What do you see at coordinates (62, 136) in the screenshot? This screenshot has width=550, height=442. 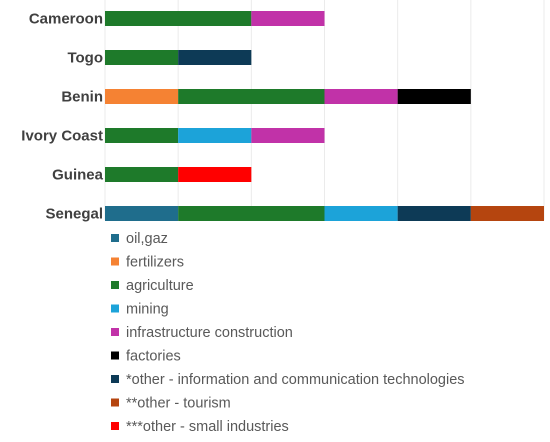 I see `category-label: Ivory Coast` at bounding box center [62, 136].